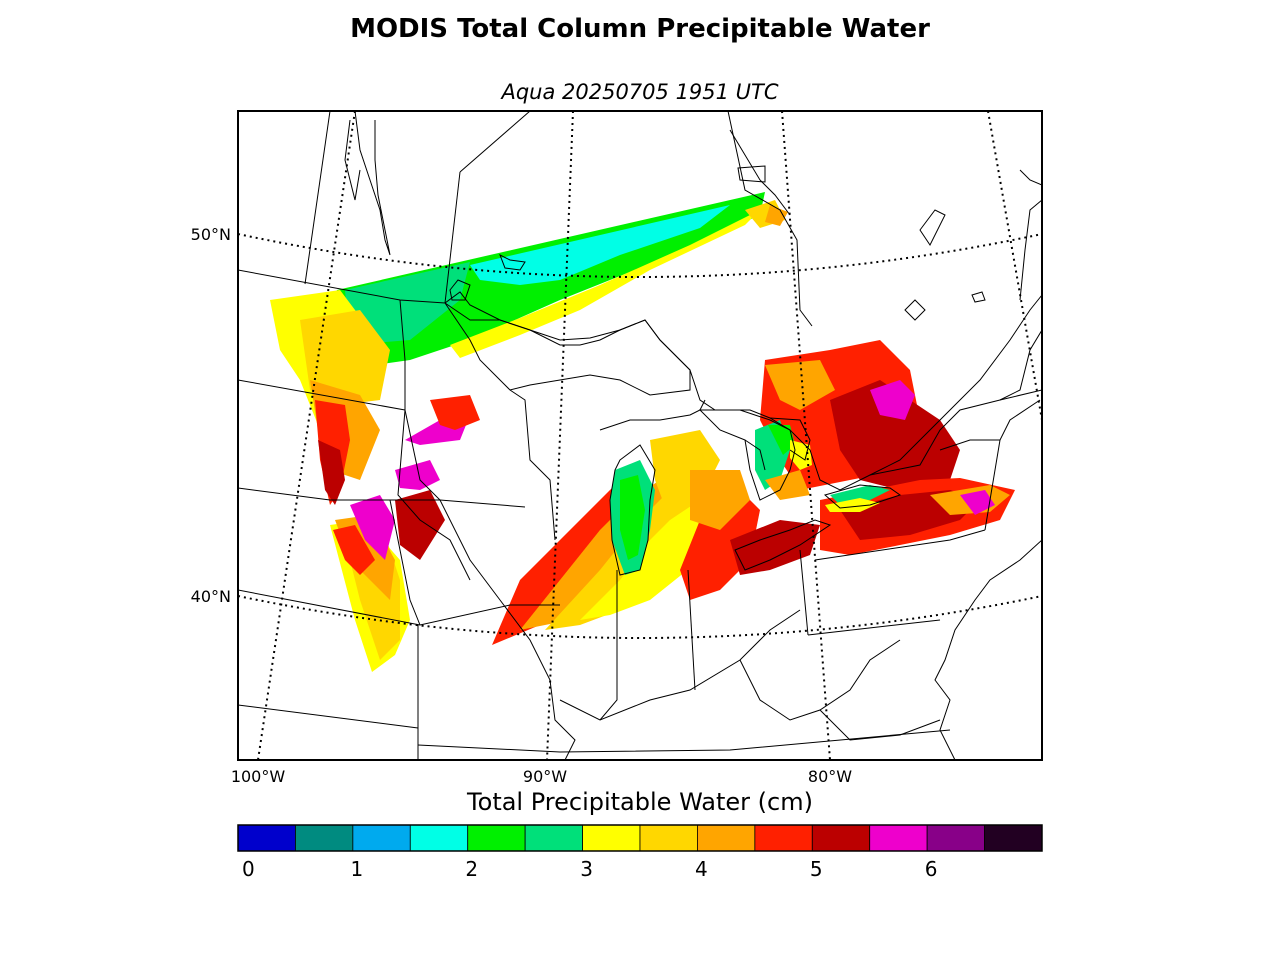 This screenshot has width=1280, height=960. Describe the element at coordinates (900, 545) in the screenshot. I see `pa-ny-border` at that location.